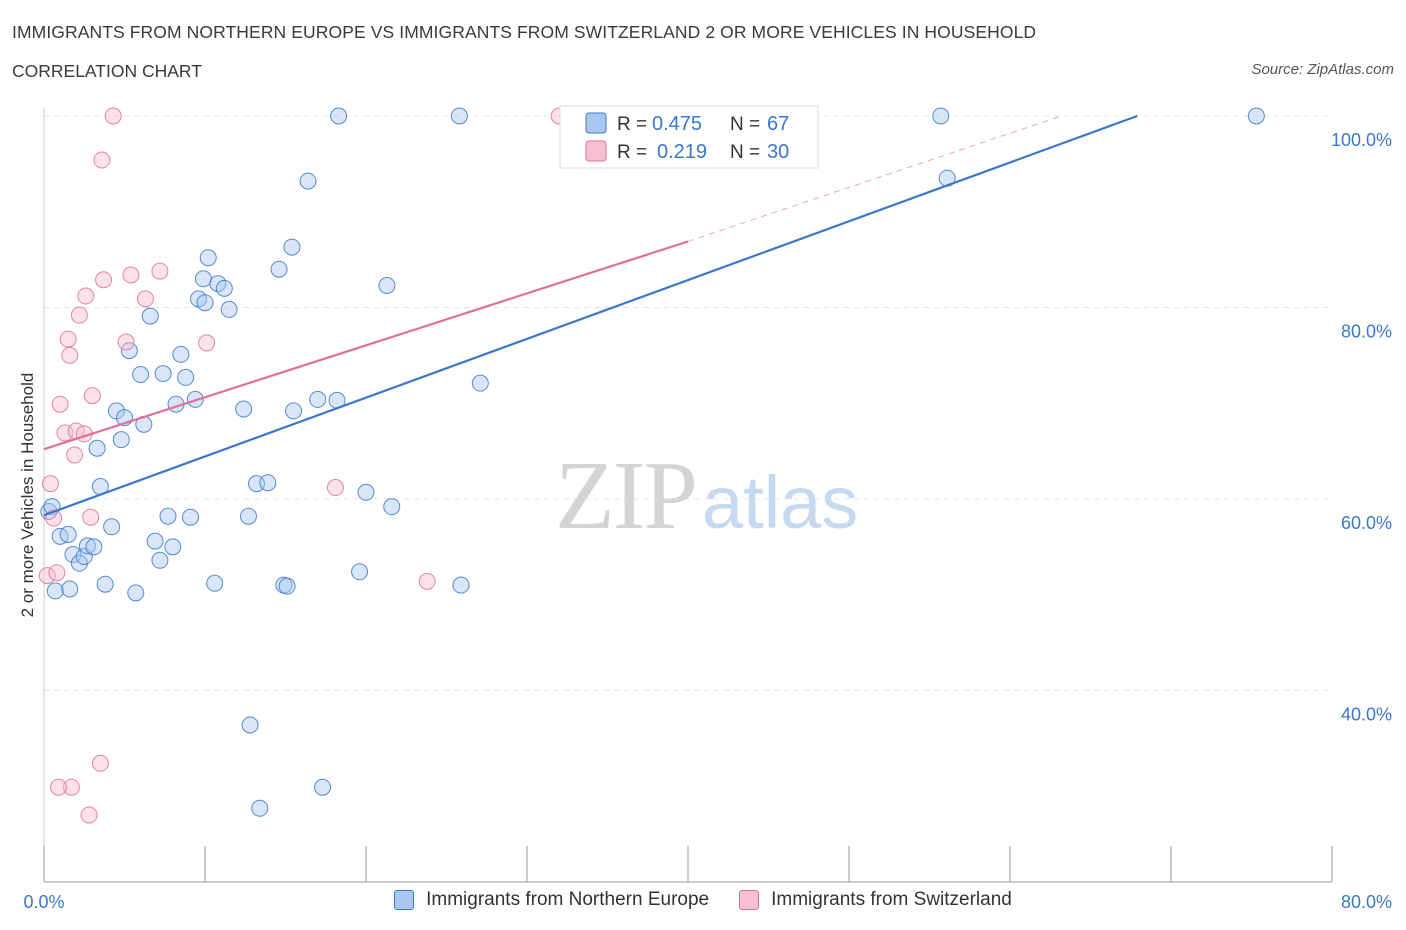 Image resolution: width=1406 pixels, height=930 pixels. I want to click on stats-r-label-2: R =, so click(632, 152).